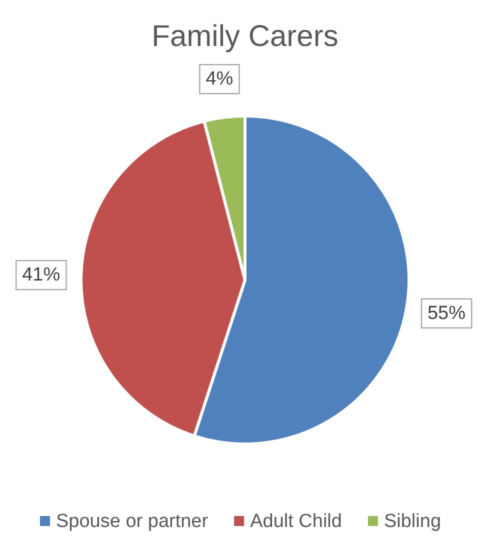  Describe the element at coordinates (41, 275) in the screenshot. I see `data-label: 41%` at that location.